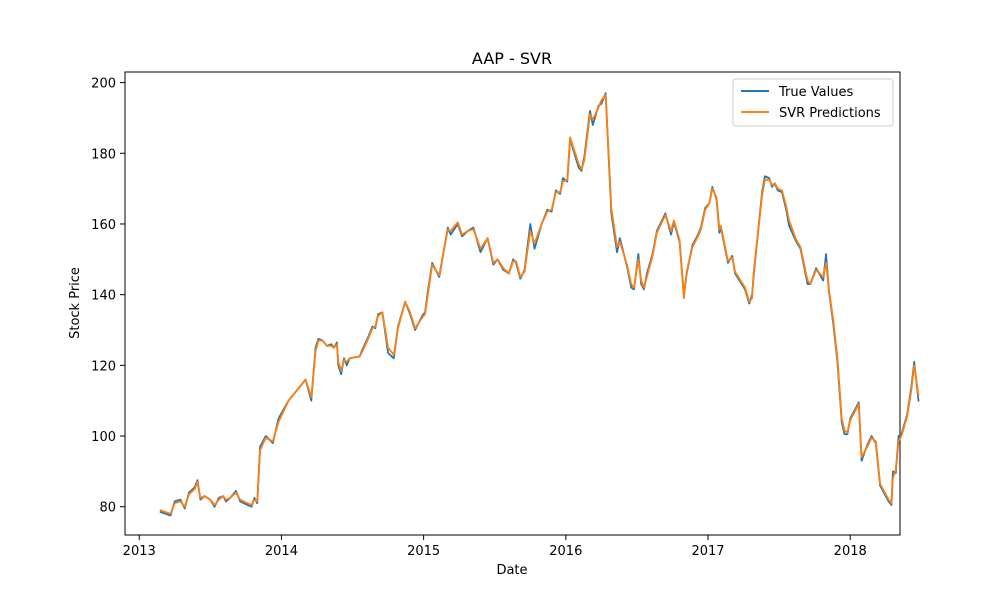 This screenshot has width=1000, height=600. Describe the element at coordinates (281, 551) in the screenshot. I see `x-tick-label: 2014` at that location.